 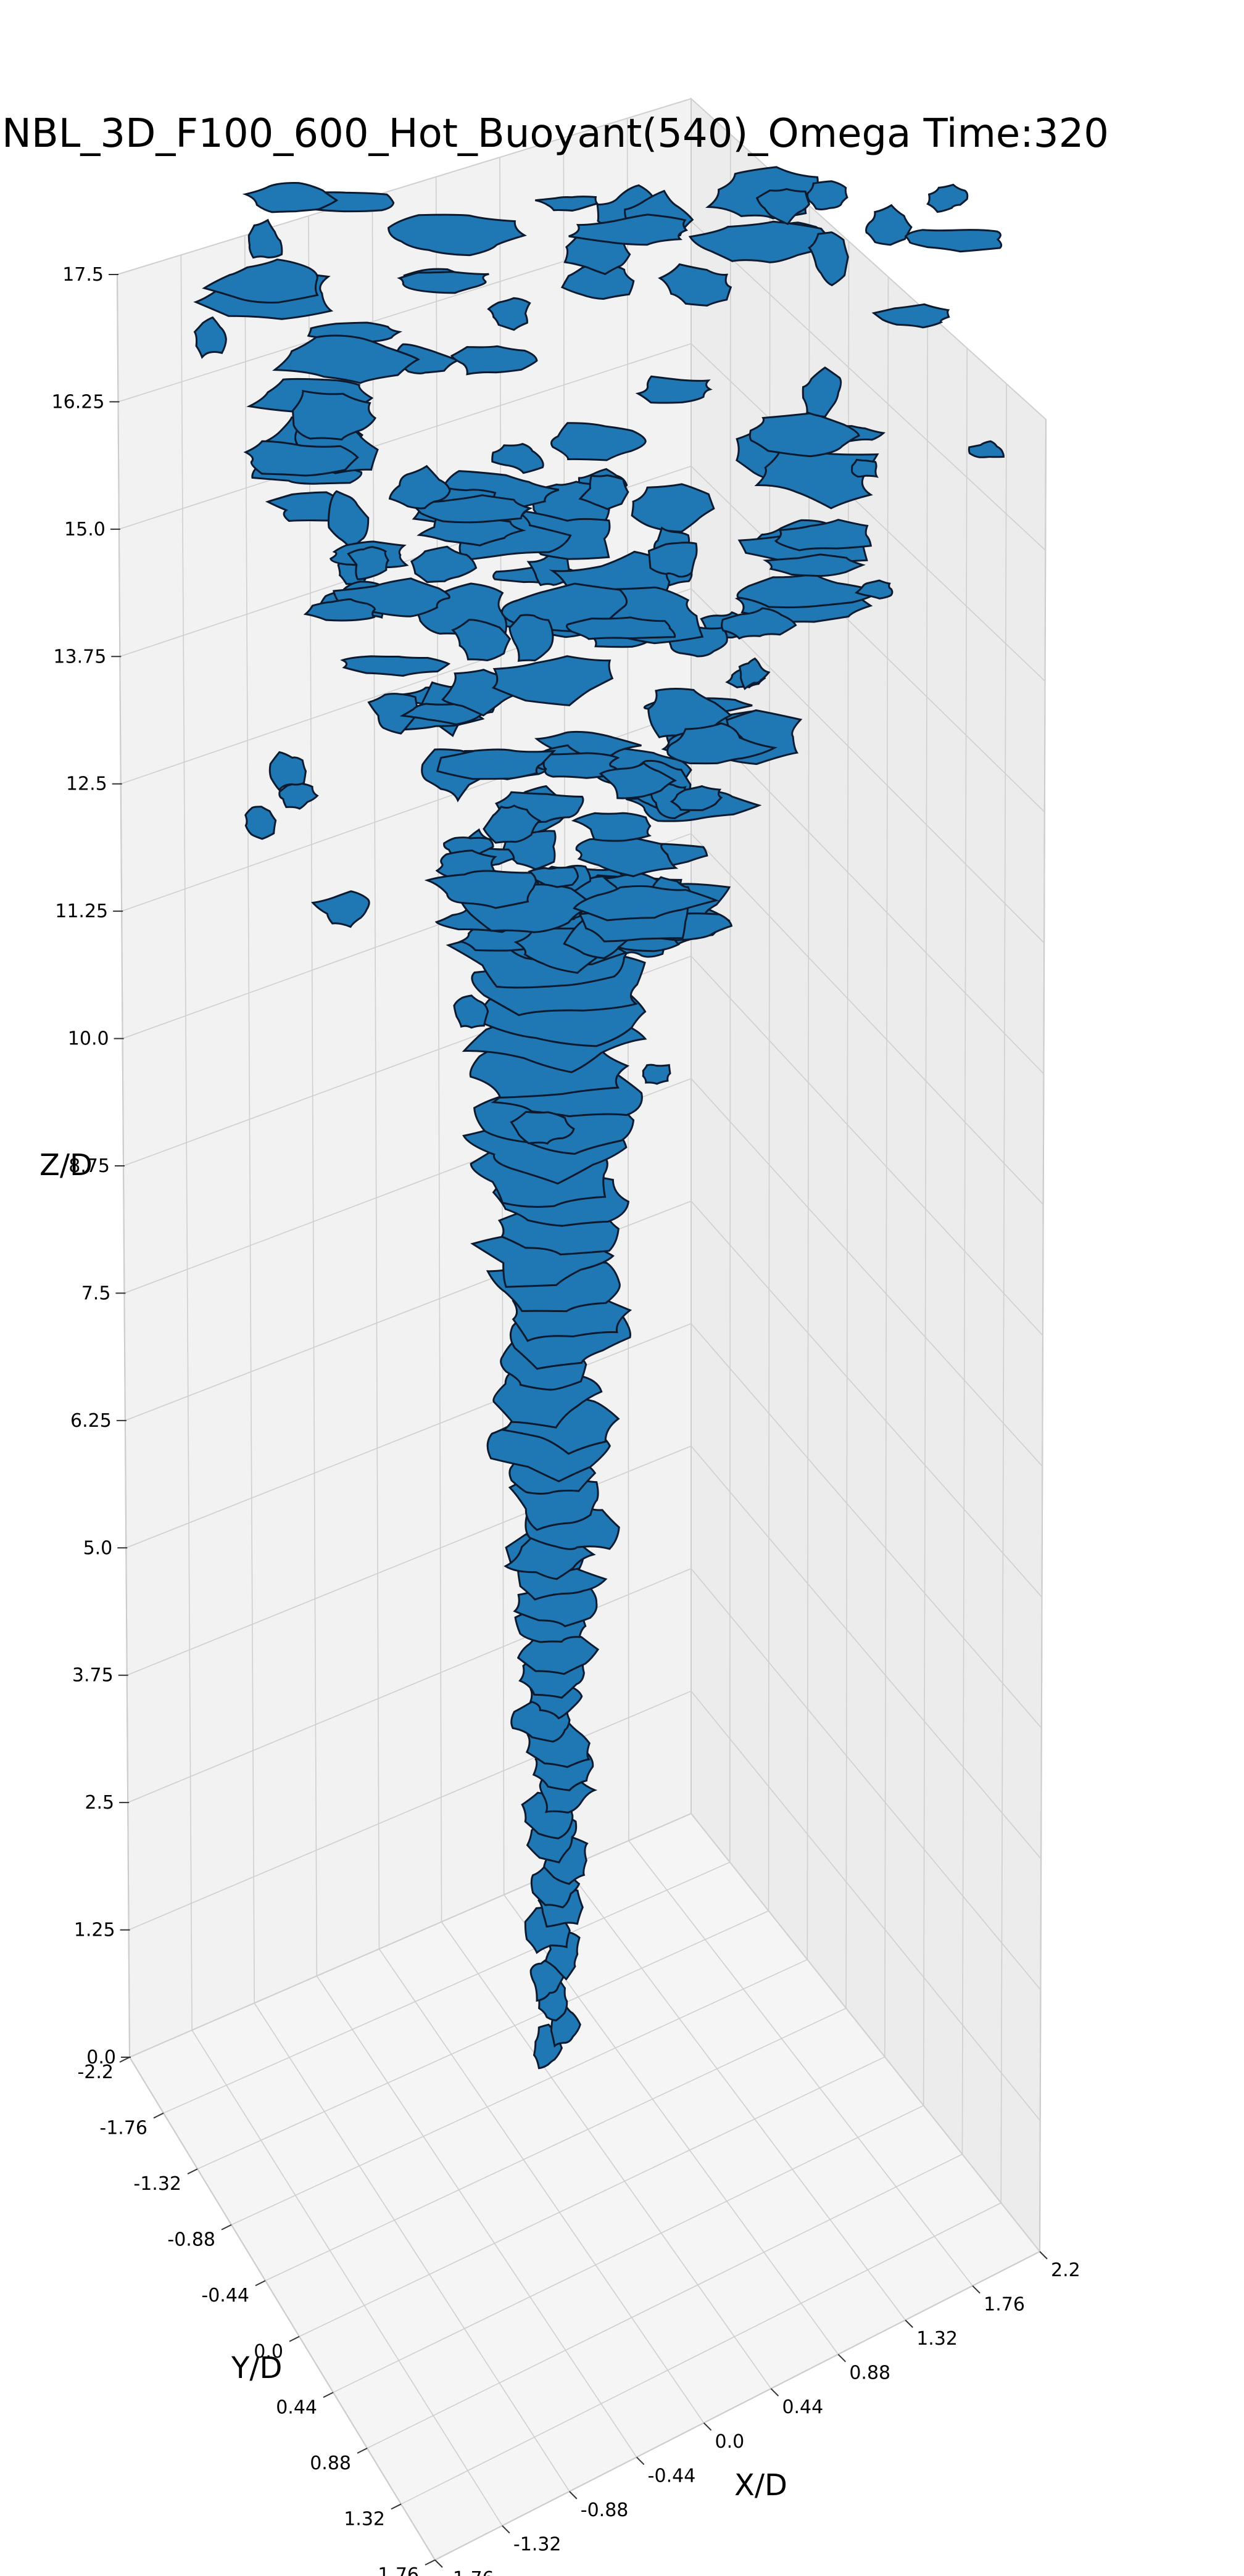 I want to click on z-tick-label: 17.5, so click(x=83, y=275).